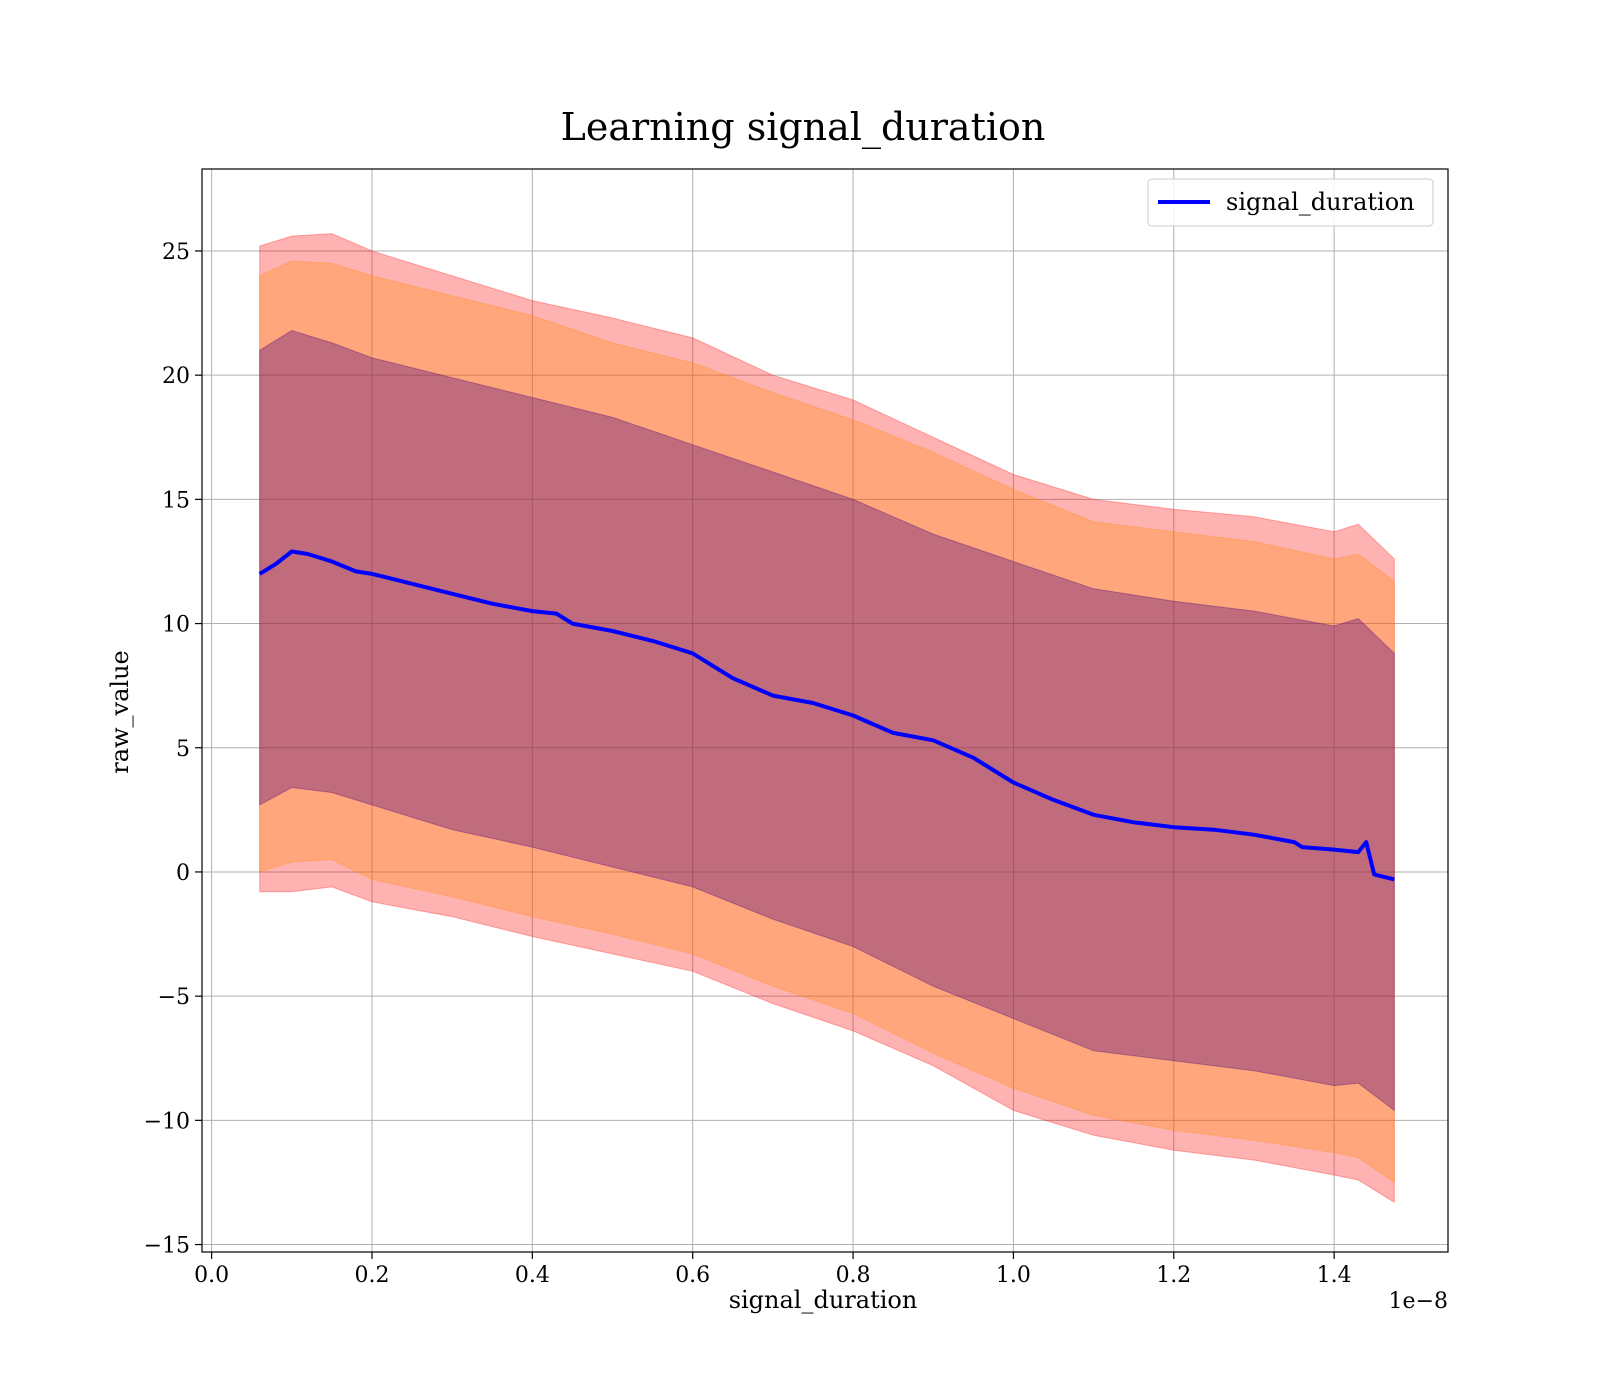 The width and height of the screenshot is (1600, 1400). Describe the element at coordinates (176, 500) in the screenshot. I see `y-tick-label: 15` at that location.